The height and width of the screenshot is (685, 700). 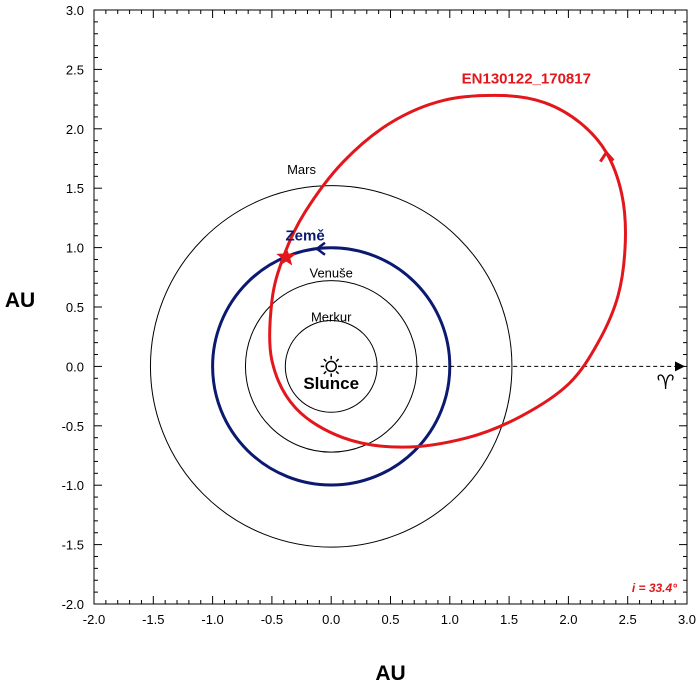 I want to click on y-tick-label: -1.0, so click(x=73, y=485).